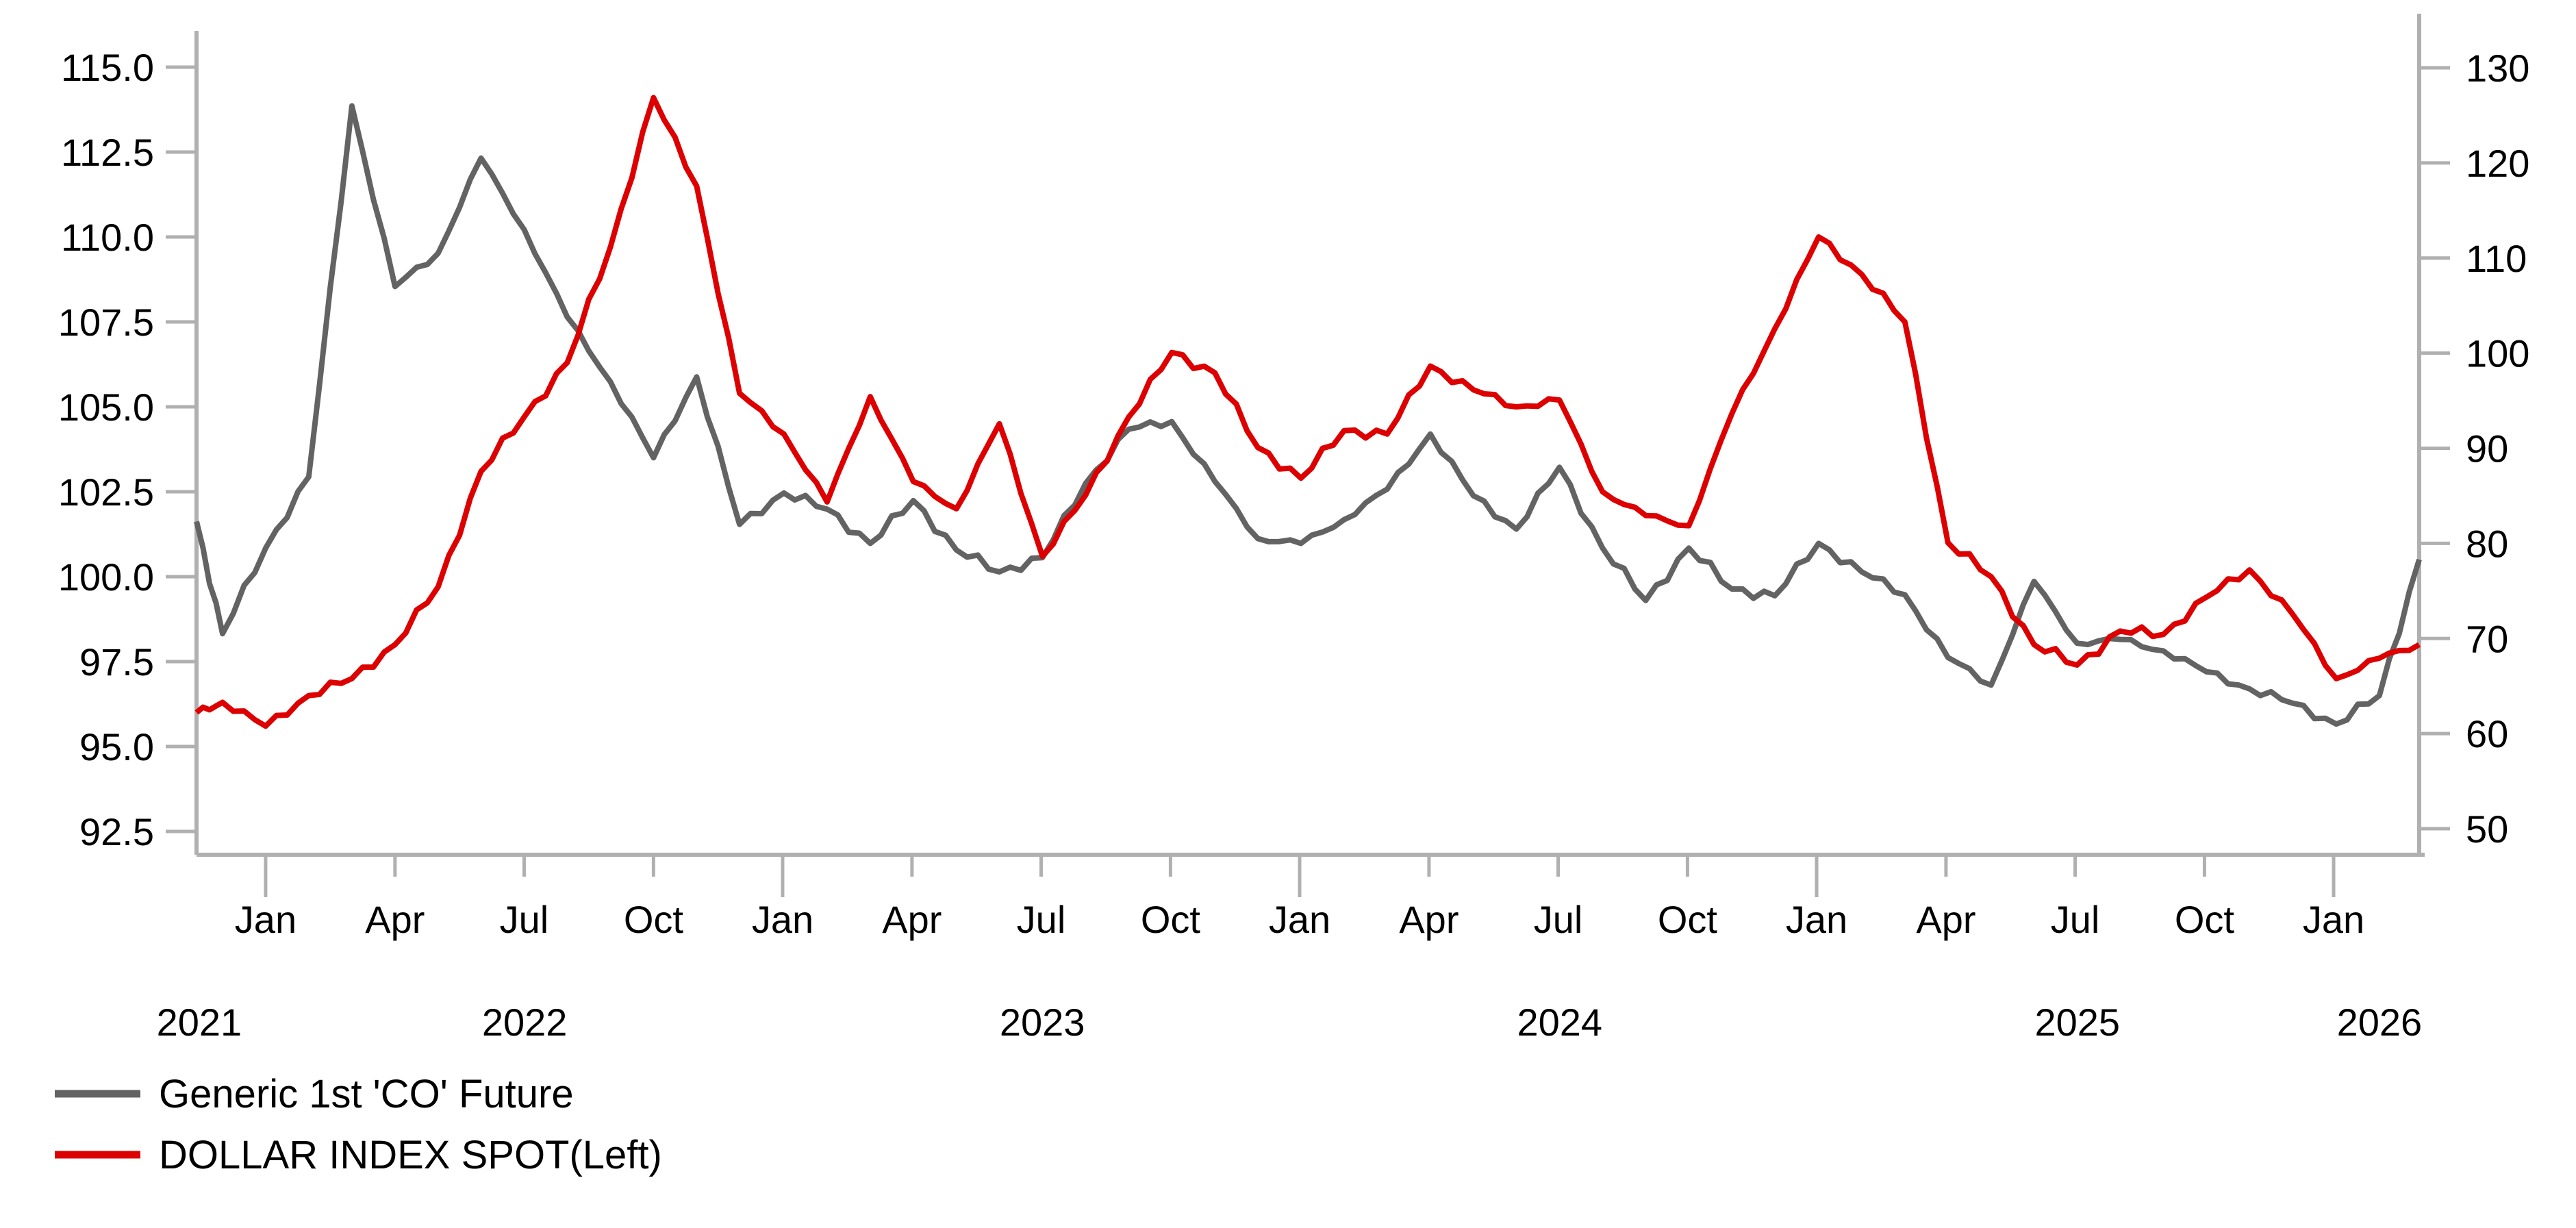 The image size is (2576, 1228). What do you see at coordinates (367, 1094) in the screenshot?
I see `legend-label-co-future: Generic 1st 'CO' Future` at bounding box center [367, 1094].